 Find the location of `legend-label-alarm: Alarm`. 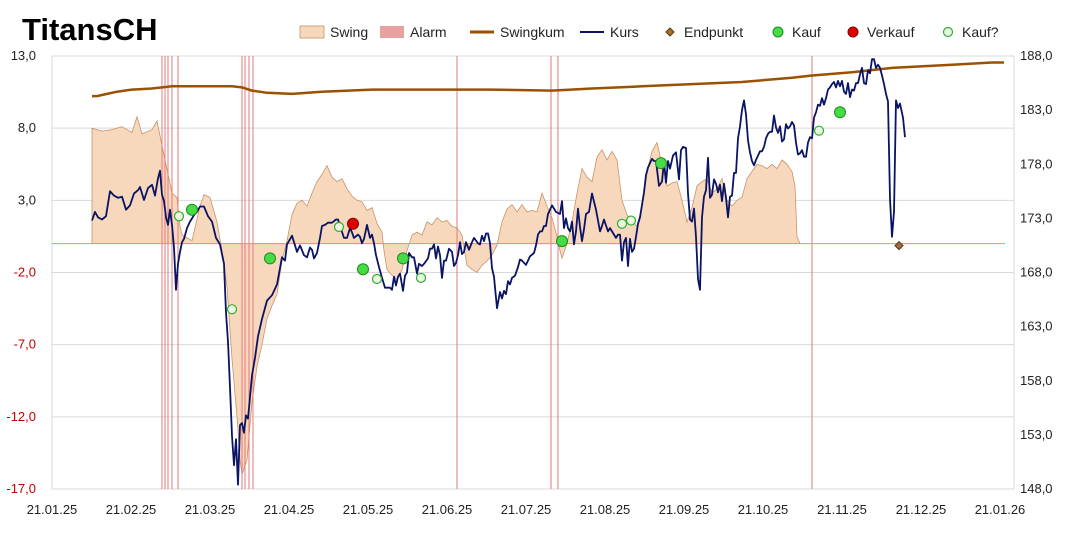

legend-label-alarm: Alarm is located at coordinates (428, 32).